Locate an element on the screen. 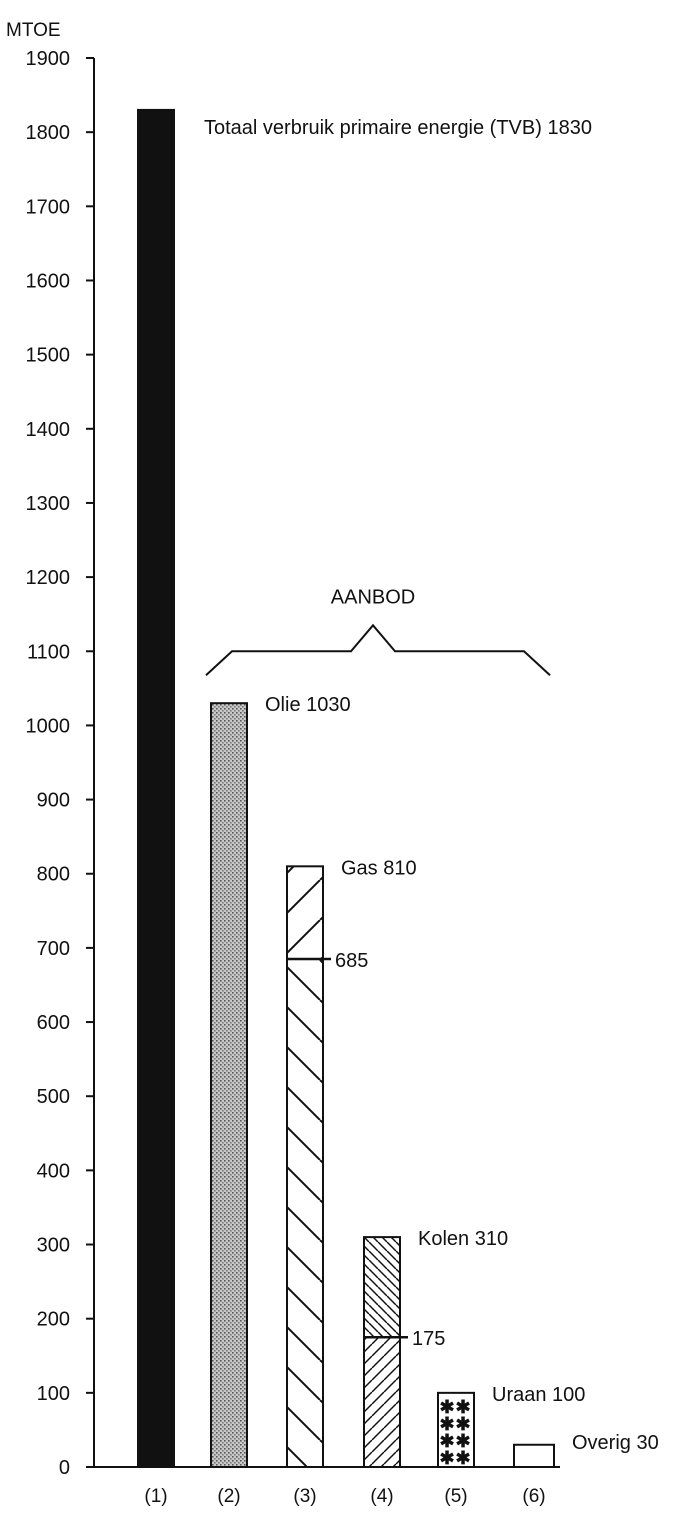 The image size is (675, 1538). y-tick-label: 1000 is located at coordinates (48, 726).